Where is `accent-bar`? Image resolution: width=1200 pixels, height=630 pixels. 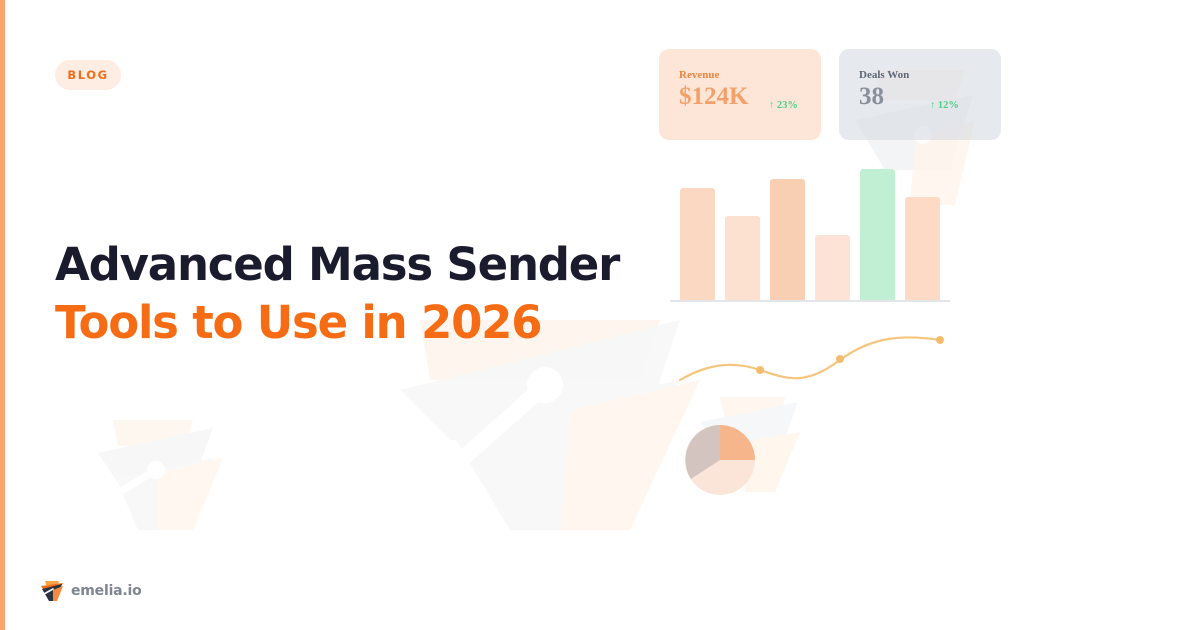
accent-bar is located at coordinates (2, 315).